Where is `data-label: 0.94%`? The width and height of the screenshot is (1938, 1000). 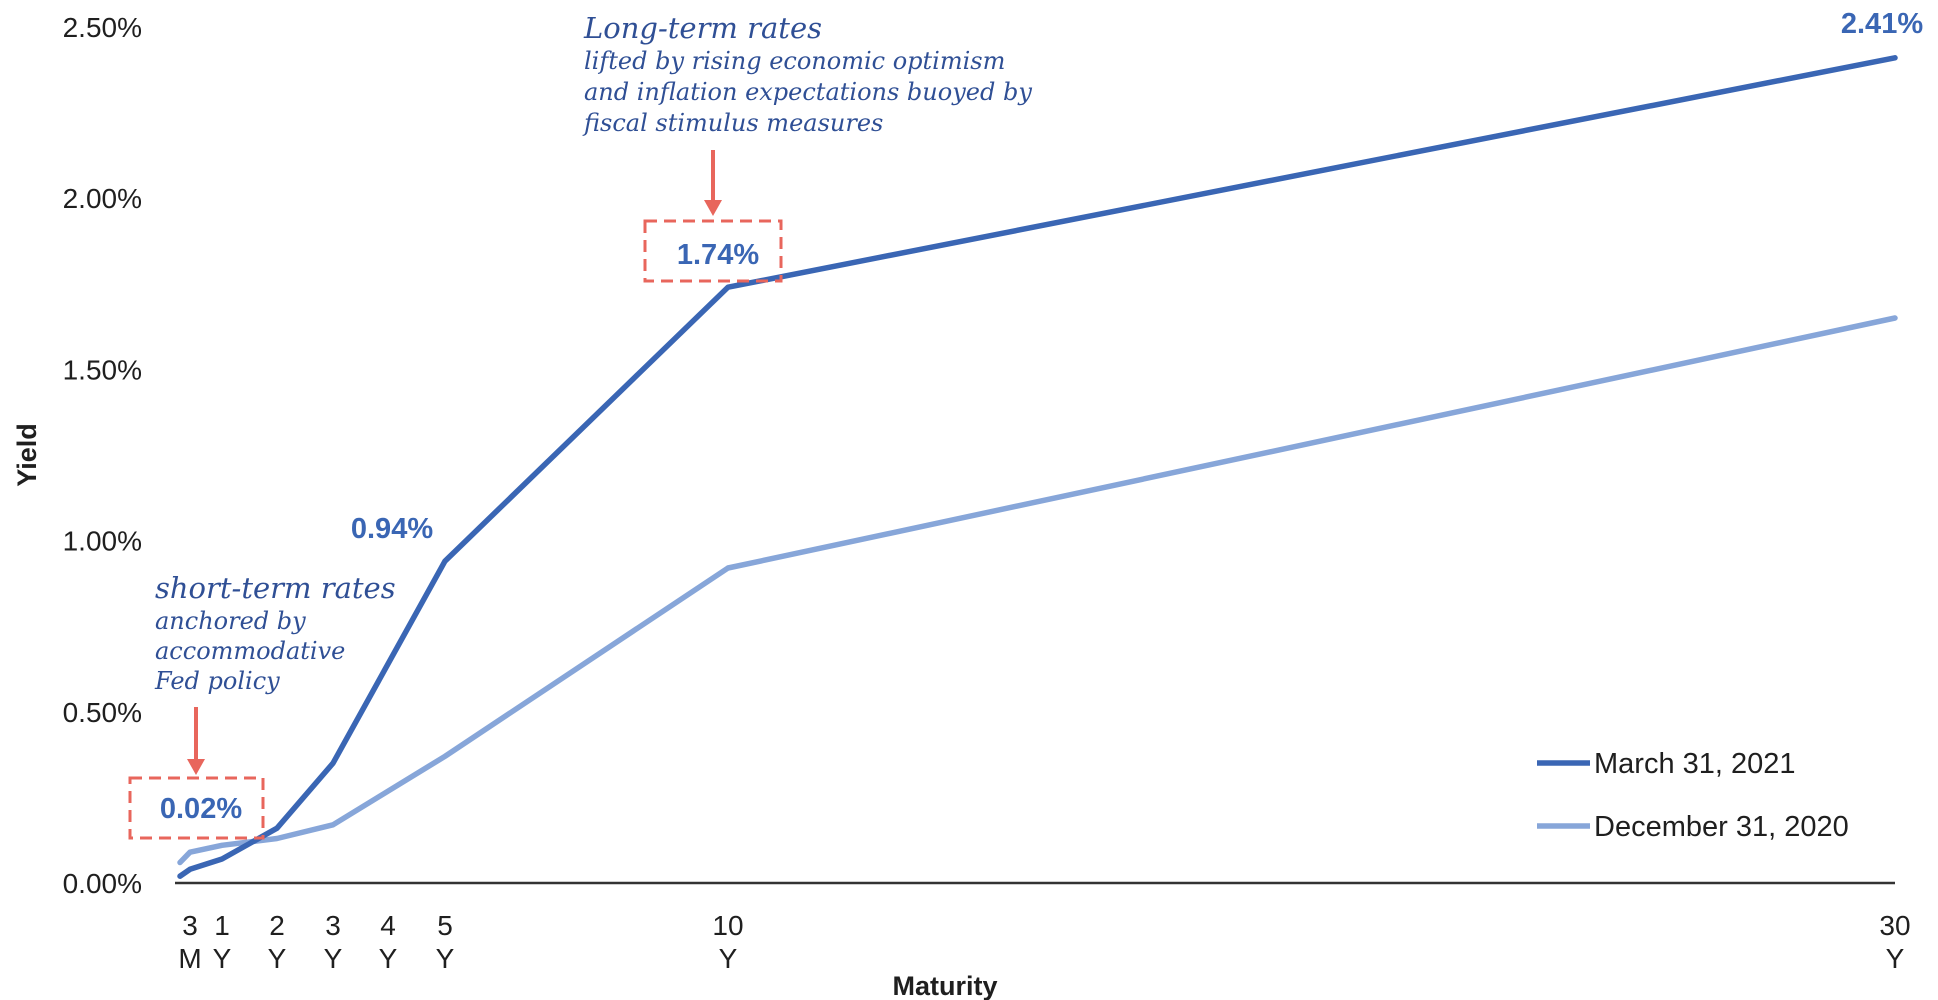 data-label: 0.94% is located at coordinates (392, 529).